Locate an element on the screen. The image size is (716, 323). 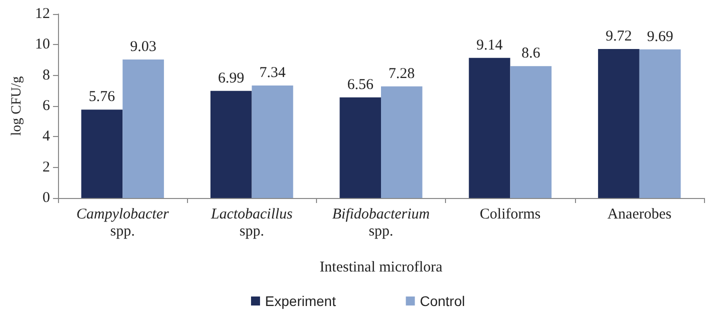
y-tick-label: 0 is located at coordinates (46, 198).